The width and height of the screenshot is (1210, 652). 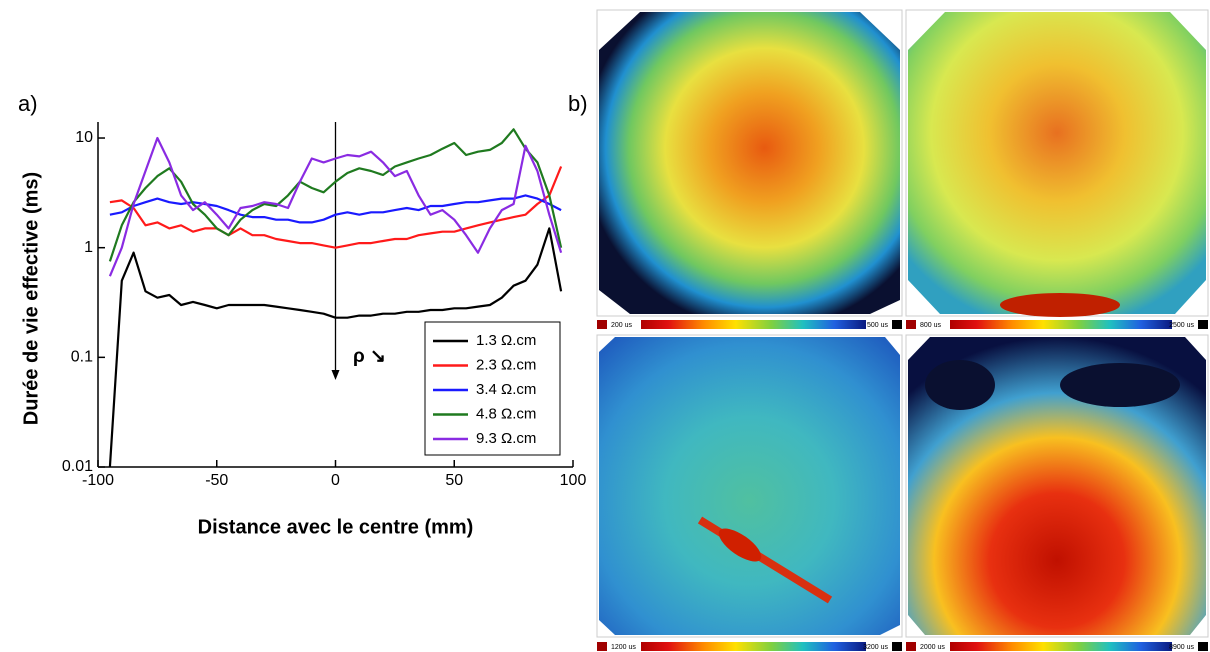 What do you see at coordinates (28, 103) in the screenshot?
I see `panel-label: a)` at bounding box center [28, 103].